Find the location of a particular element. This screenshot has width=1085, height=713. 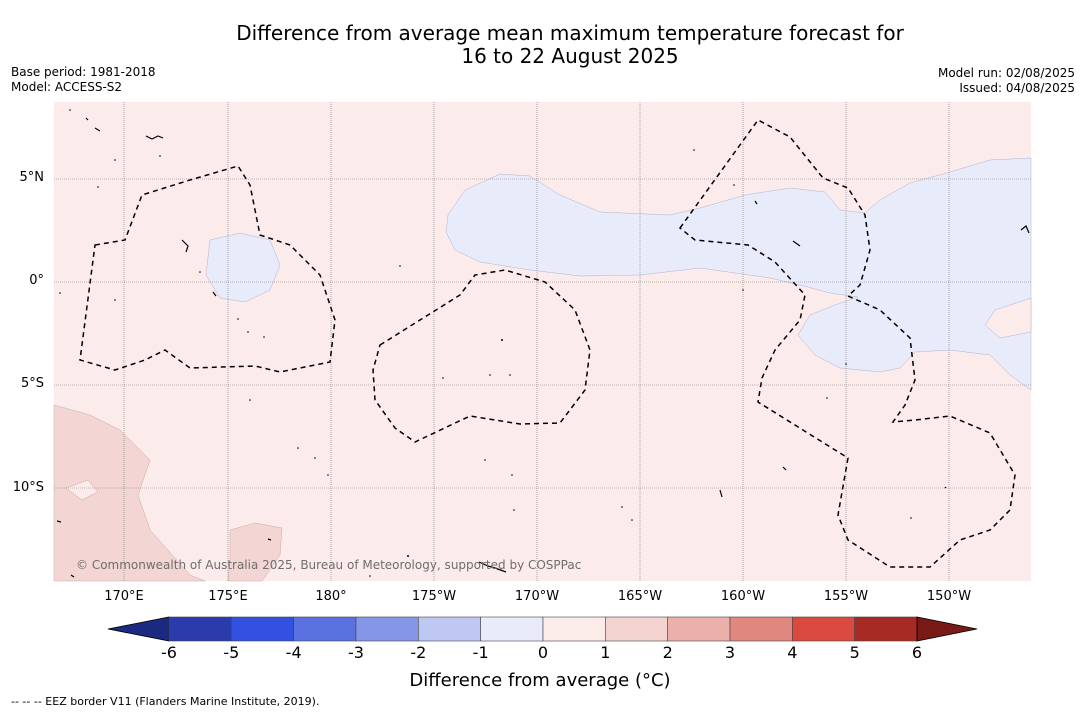

model-run: Model run: 02/08/2025 is located at coordinates (1006, 73).